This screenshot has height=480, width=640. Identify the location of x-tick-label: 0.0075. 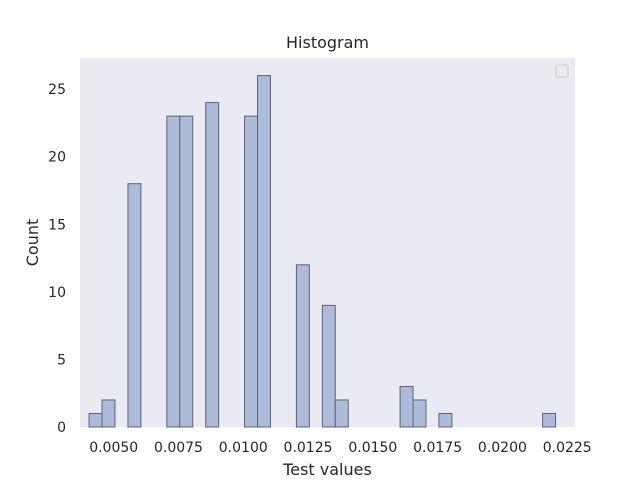
(178, 448).